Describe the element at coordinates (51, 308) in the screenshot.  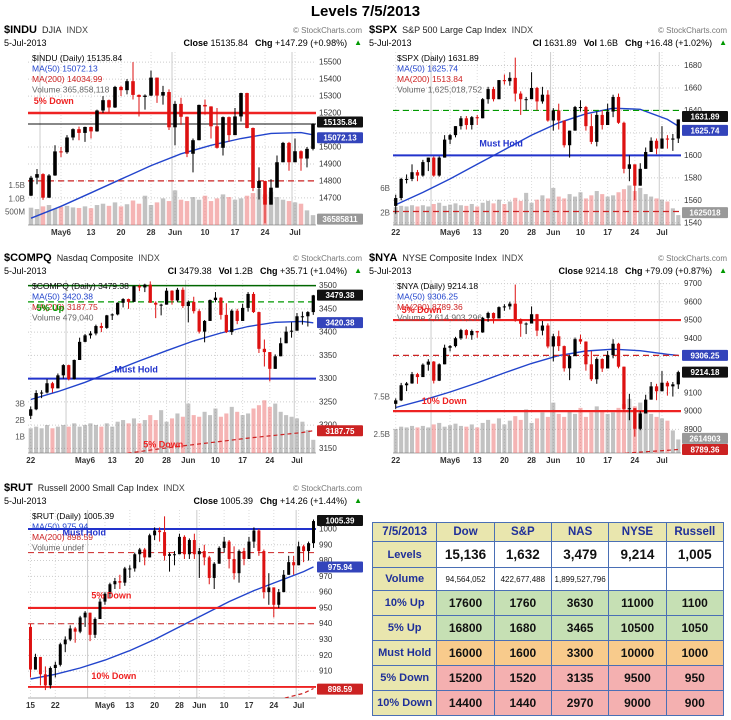
I see `chart-annotation: 5% Up` at that location.